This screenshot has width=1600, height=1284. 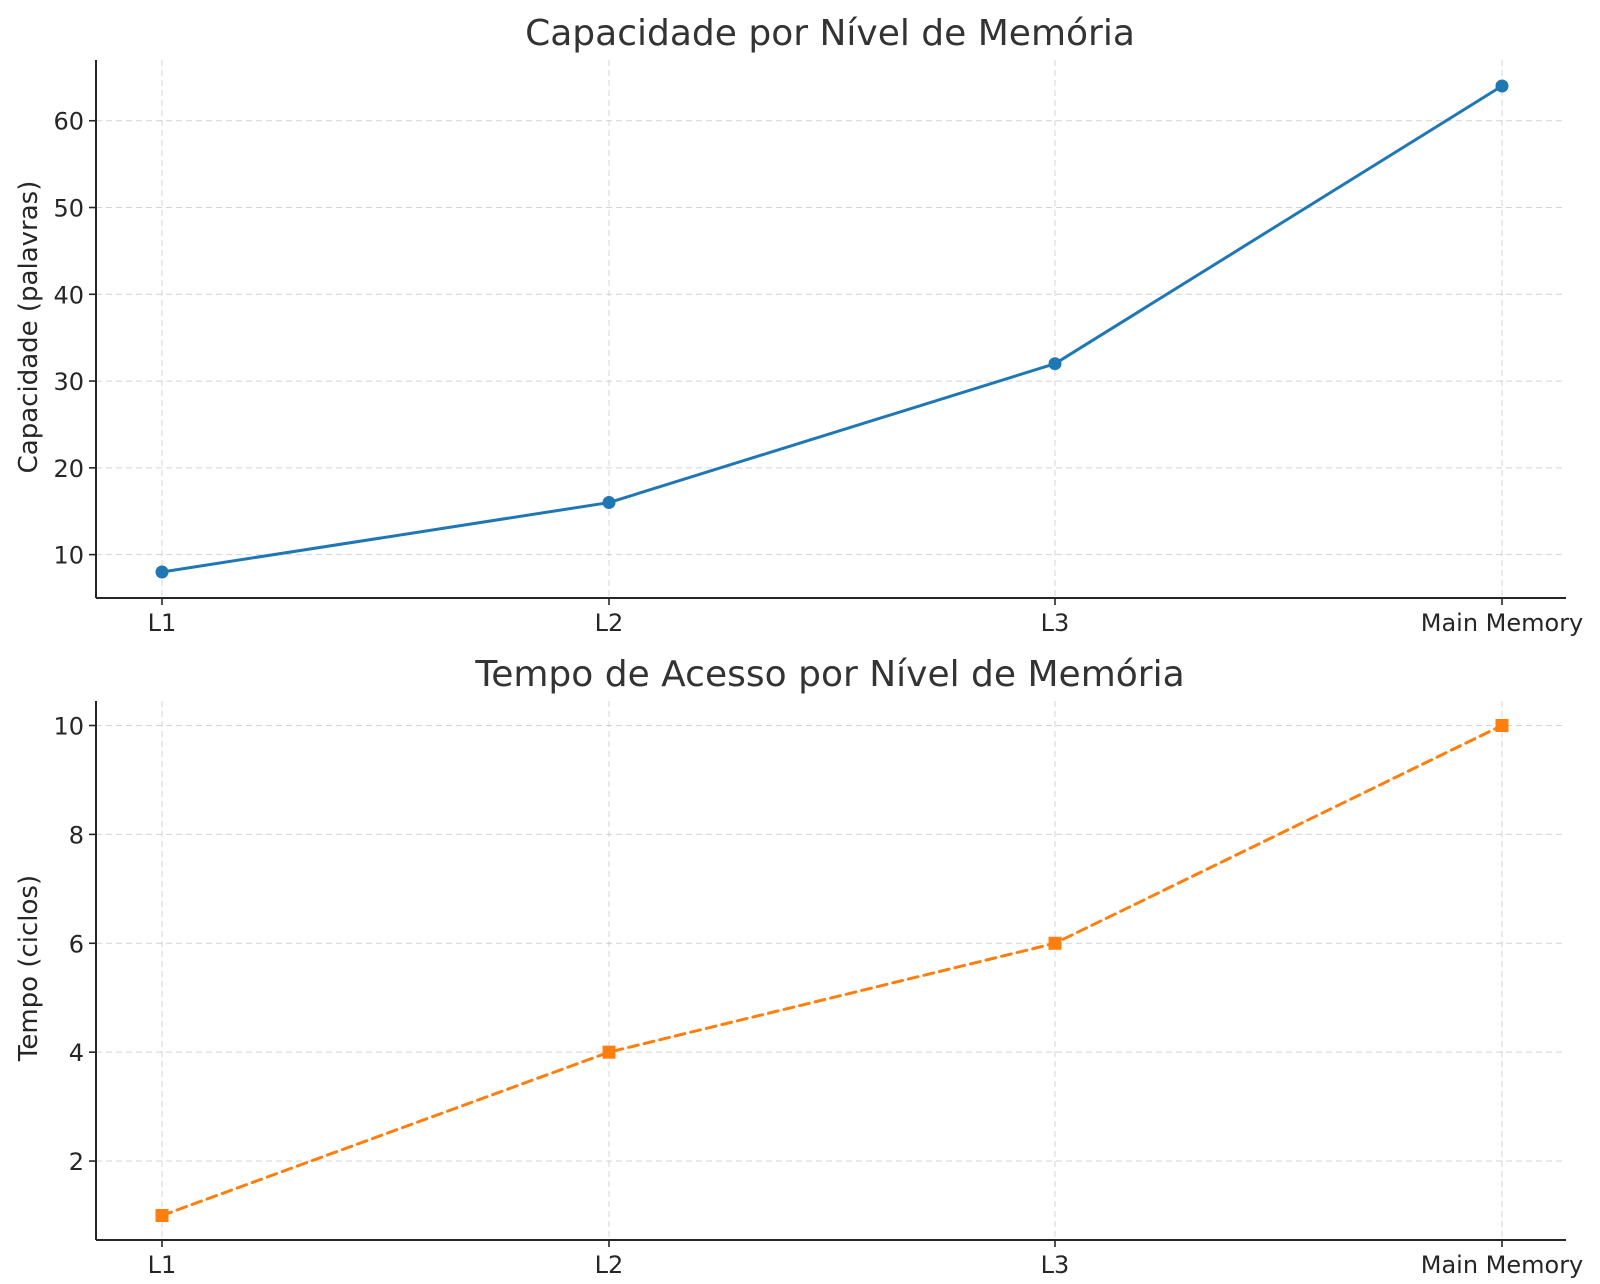 What do you see at coordinates (76, 1053) in the screenshot?
I see `y-tick-label: 4` at bounding box center [76, 1053].